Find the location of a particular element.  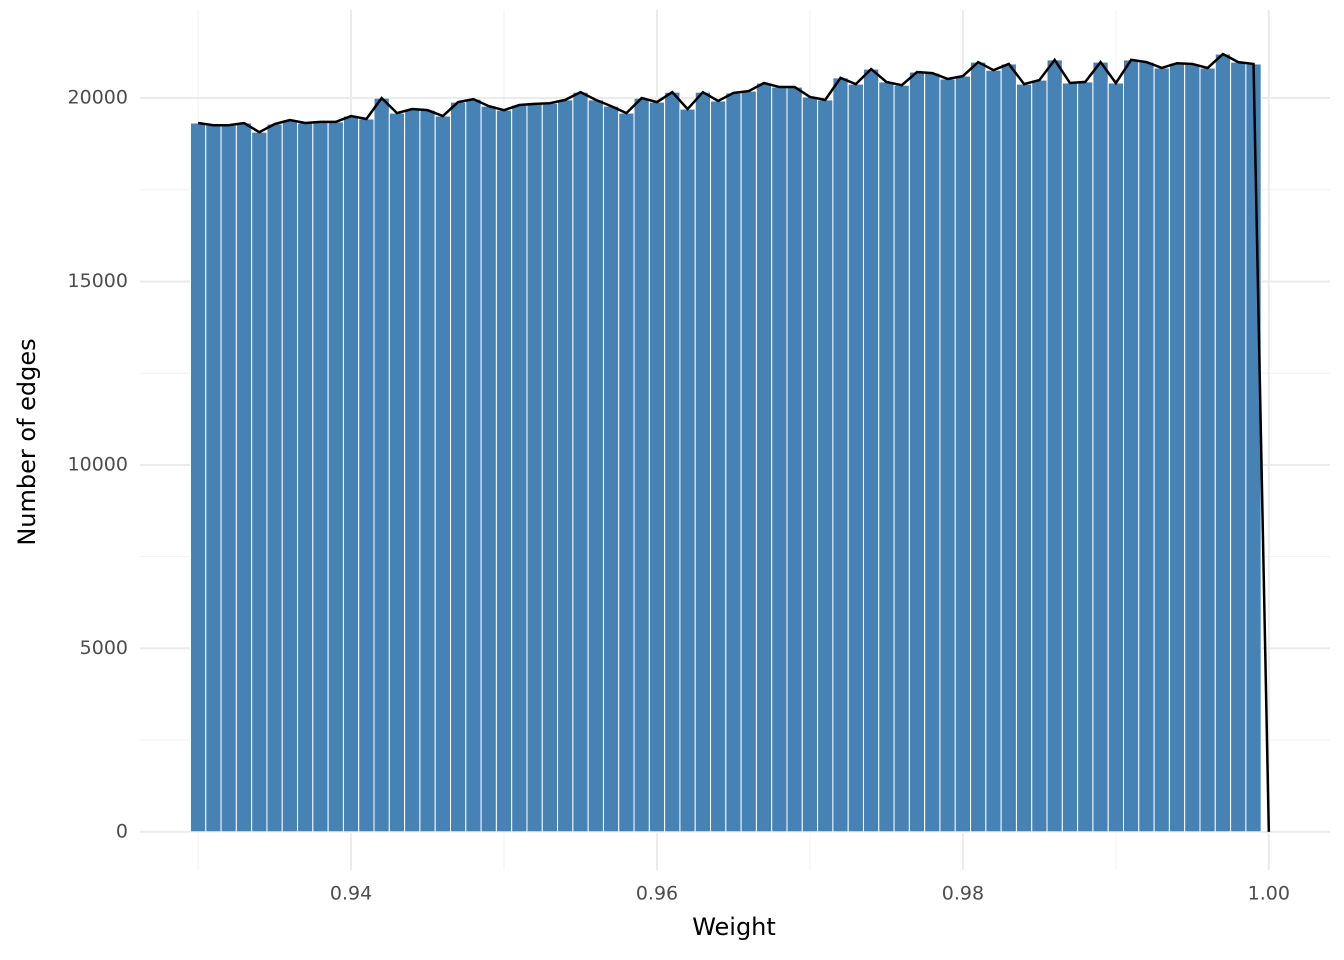

y-tick-label: 5000 is located at coordinates (104, 648).